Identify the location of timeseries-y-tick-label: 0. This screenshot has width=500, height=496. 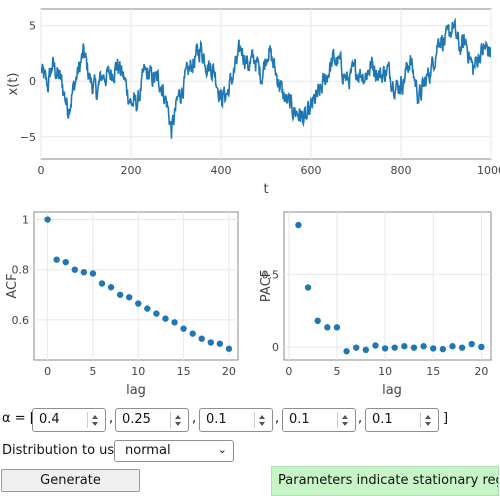
(32, 81).